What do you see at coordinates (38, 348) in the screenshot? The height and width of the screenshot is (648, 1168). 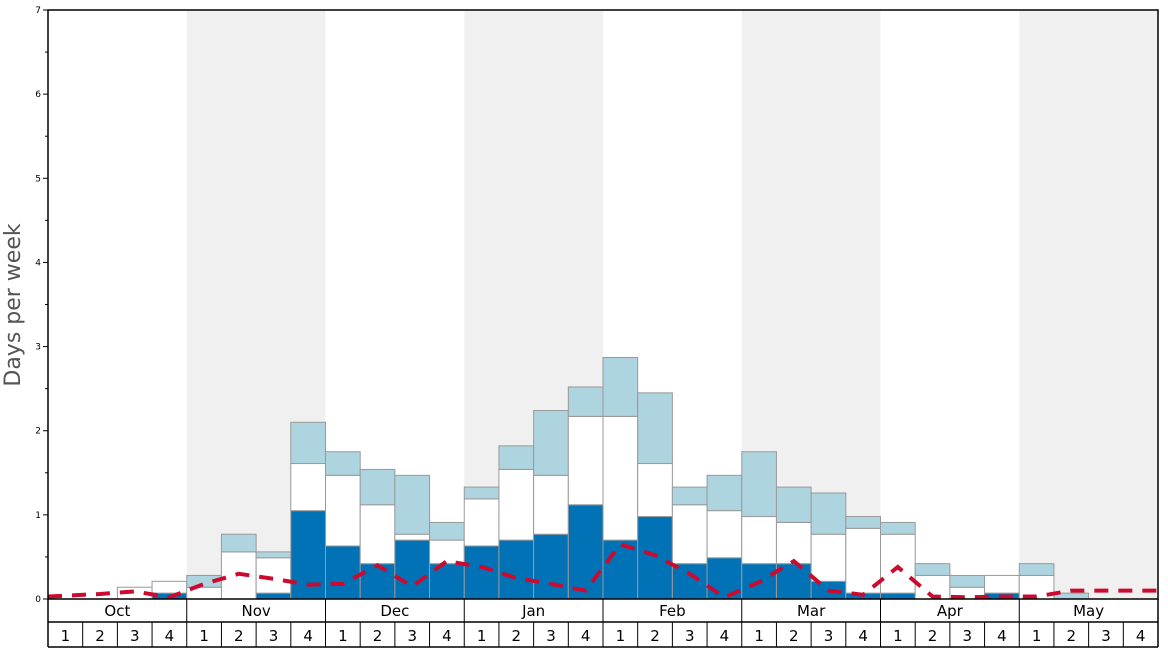 I see `y-tick-label: 3` at bounding box center [38, 348].